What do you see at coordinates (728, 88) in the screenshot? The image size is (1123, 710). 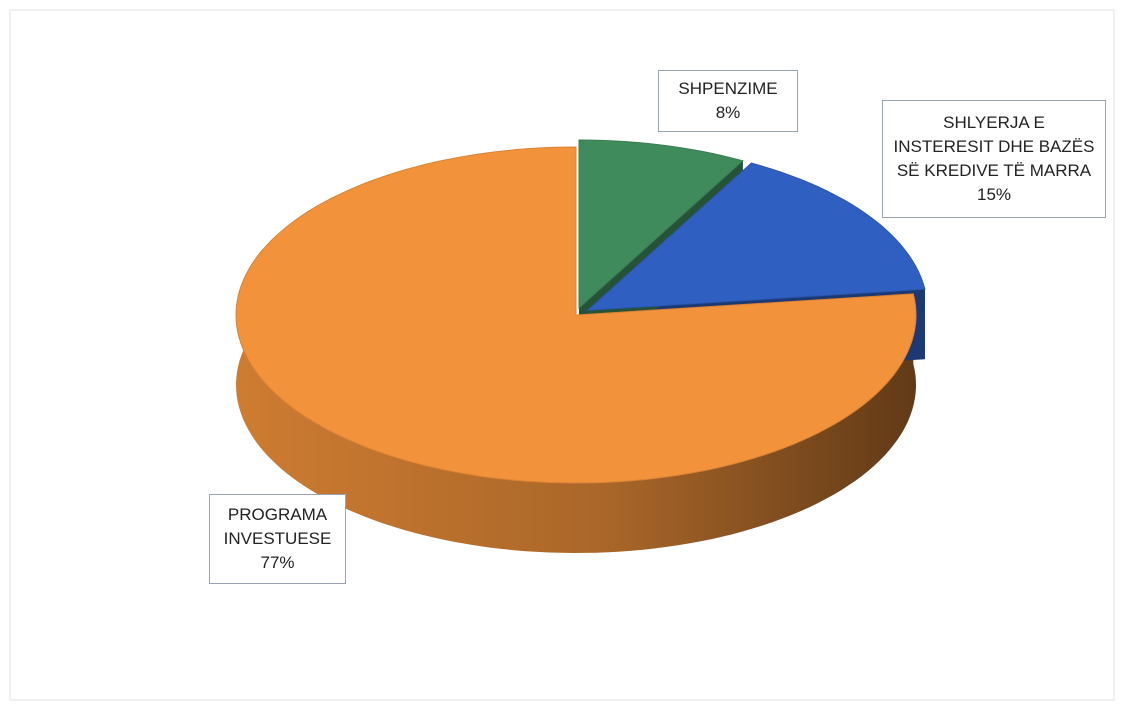 I see `label-category: SHPENZIME` at bounding box center [728, 88].